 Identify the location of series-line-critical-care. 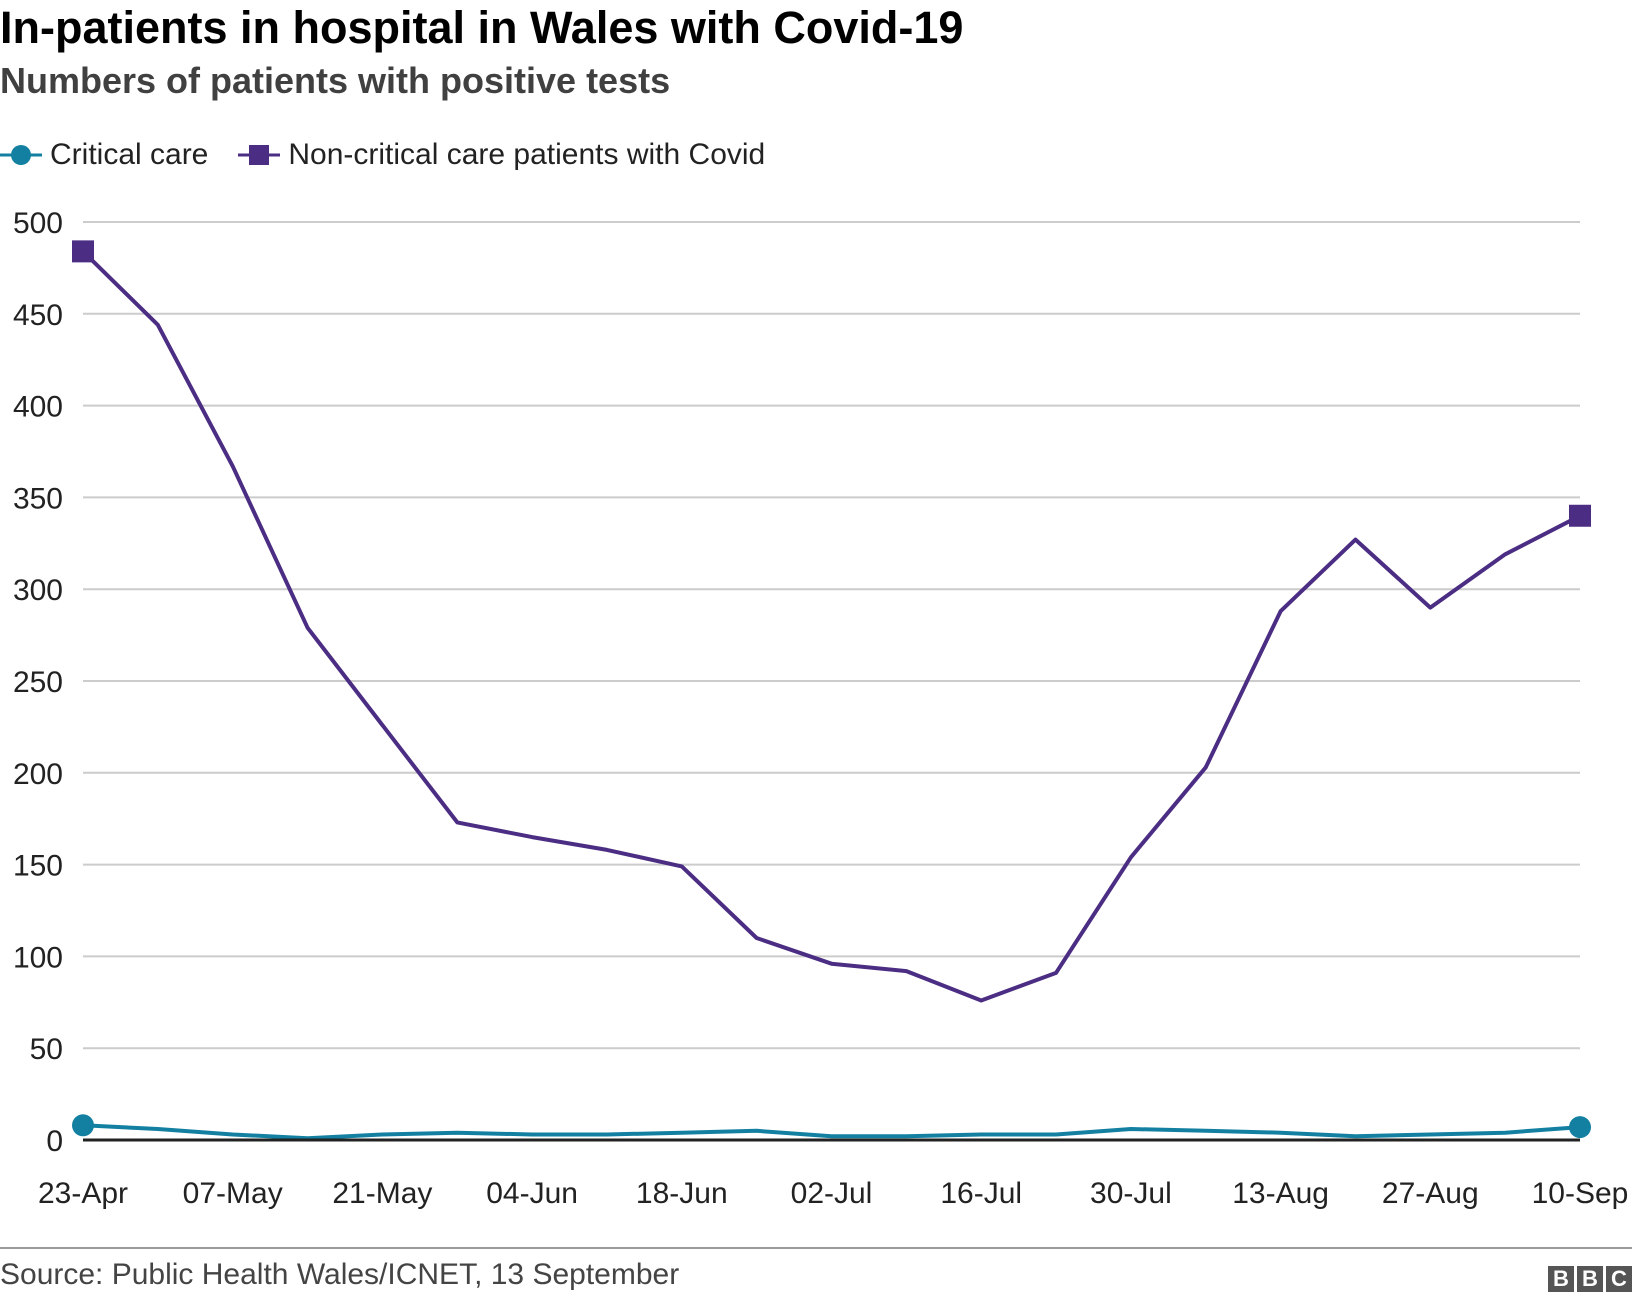
(831, 1132).